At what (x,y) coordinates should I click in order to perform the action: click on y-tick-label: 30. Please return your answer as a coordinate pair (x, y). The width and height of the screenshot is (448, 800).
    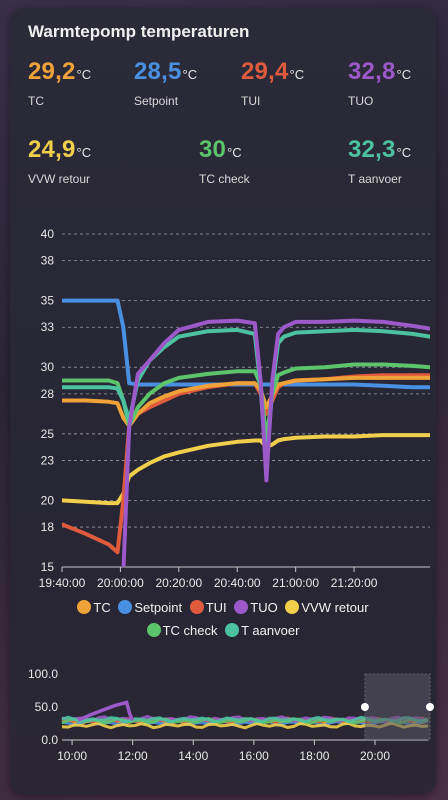
    Looking at the image, I should click on (48, 367).